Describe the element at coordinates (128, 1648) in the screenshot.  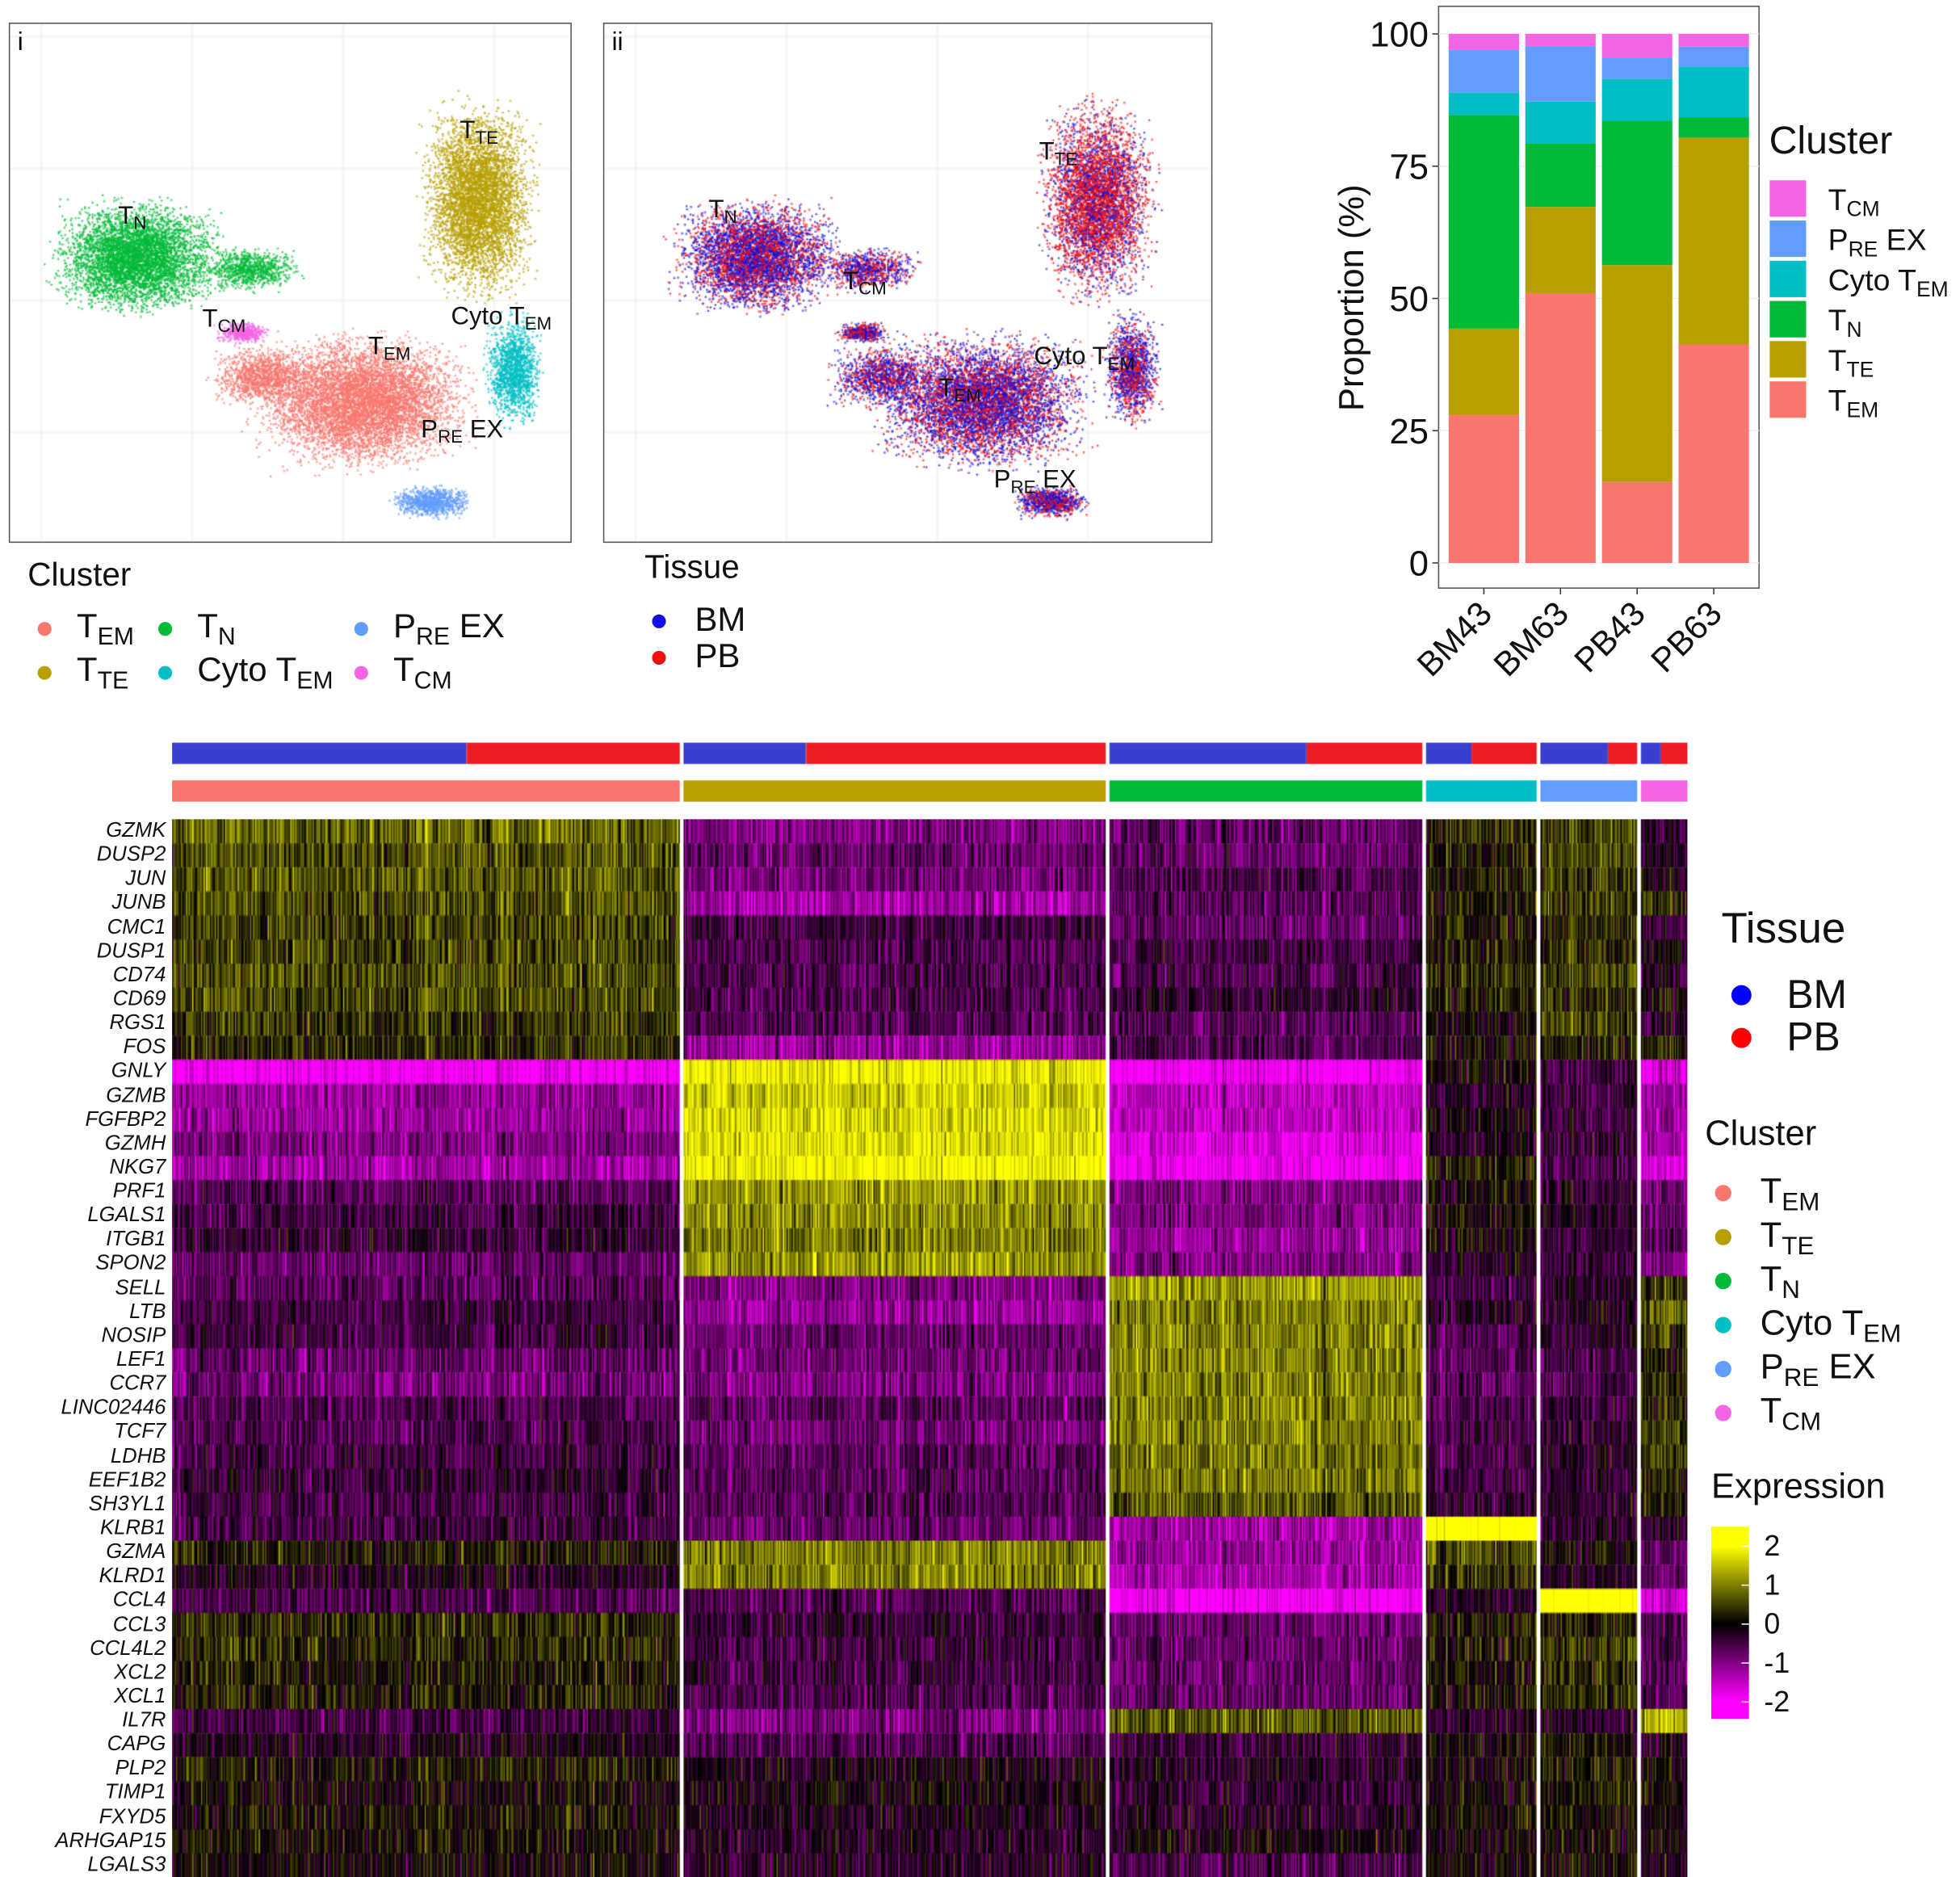
I see `gene-label: CCL4L2` at that location.